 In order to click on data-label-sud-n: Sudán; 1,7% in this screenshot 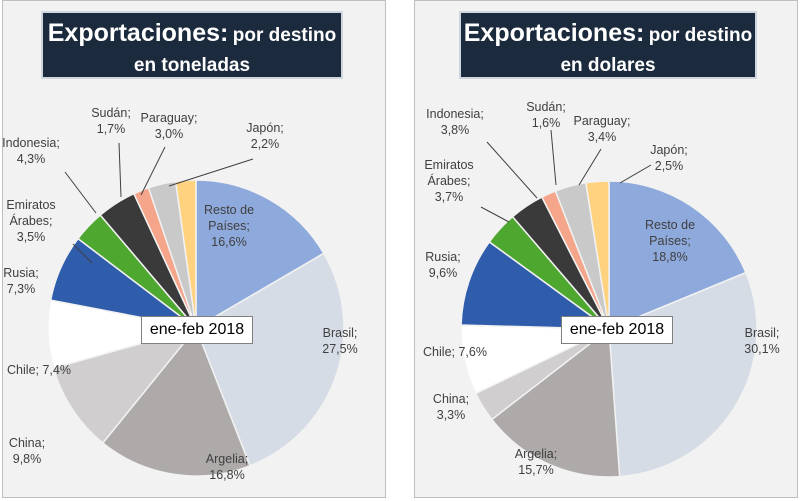, I will do `click(111, 121)`.